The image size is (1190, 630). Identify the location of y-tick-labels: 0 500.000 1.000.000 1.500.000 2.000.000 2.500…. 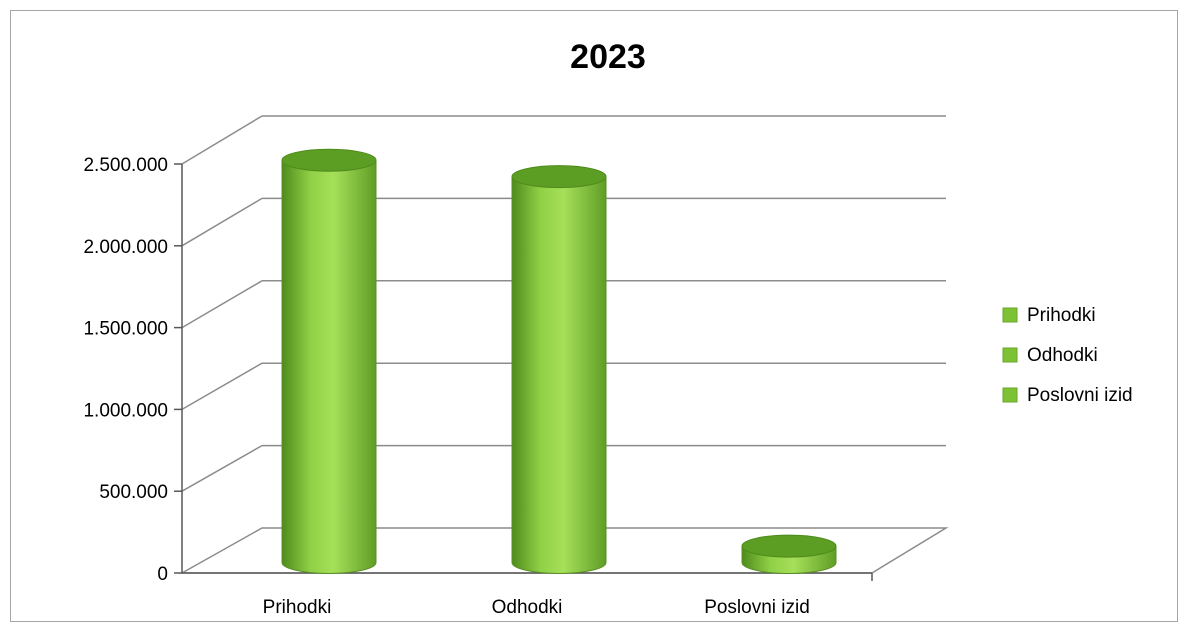
(125, 370).